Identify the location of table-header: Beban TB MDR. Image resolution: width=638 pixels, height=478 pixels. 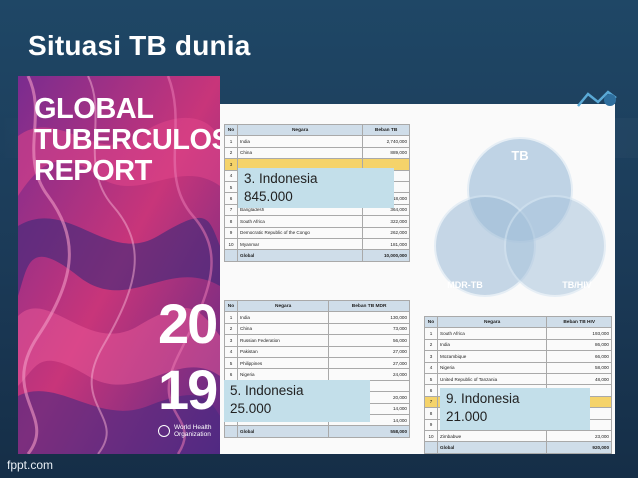
(369, 306).